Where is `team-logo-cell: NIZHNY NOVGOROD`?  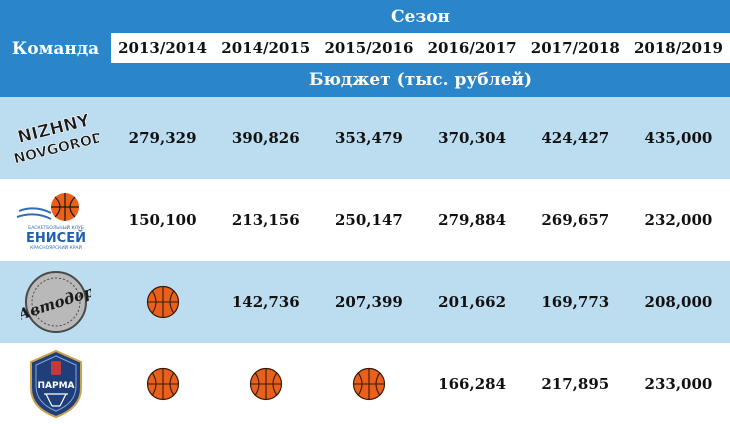 team-logo-cell: NIZHNY NOVGOROD is located at coordinates (55, 138).